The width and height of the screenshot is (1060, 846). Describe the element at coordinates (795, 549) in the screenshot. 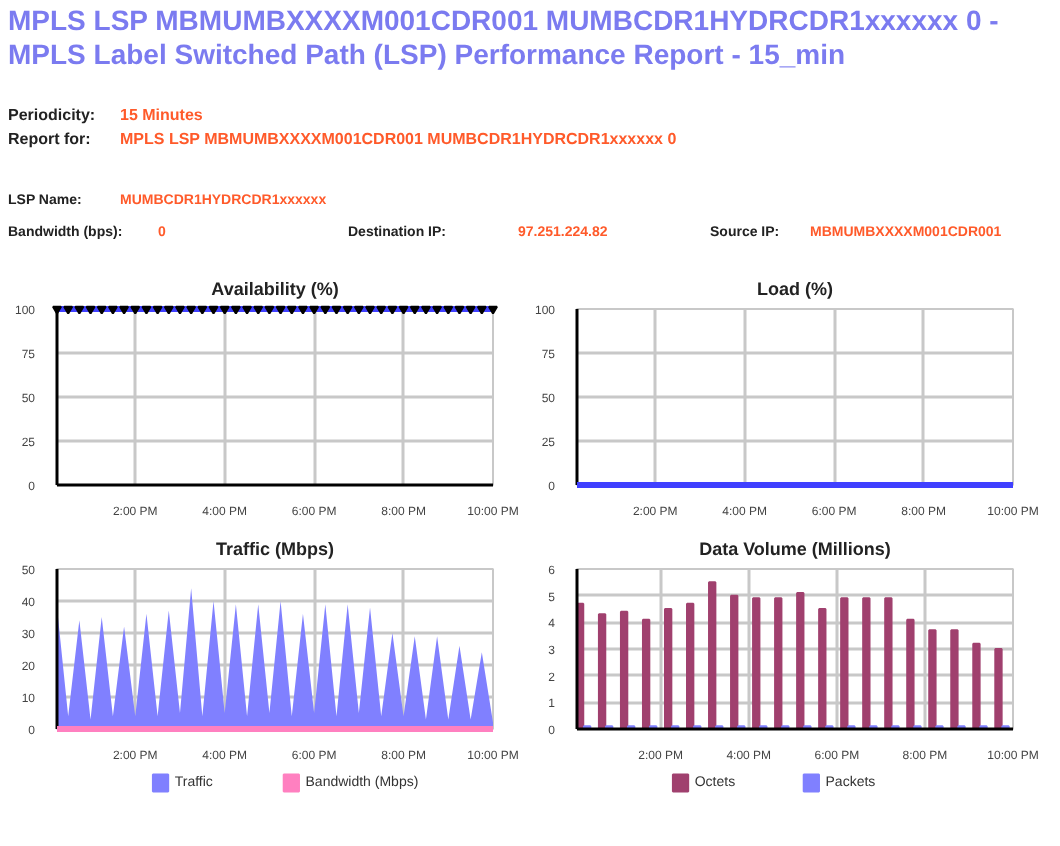

I see `chart-title: Data Volume (Millions)` at that location.